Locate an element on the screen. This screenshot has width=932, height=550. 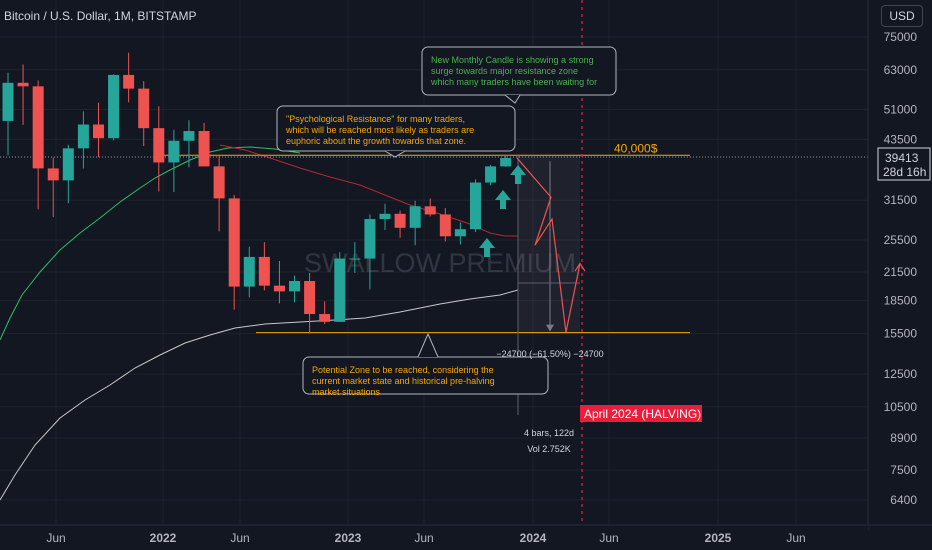
ma-red-line is located at coordinates (368, 190).